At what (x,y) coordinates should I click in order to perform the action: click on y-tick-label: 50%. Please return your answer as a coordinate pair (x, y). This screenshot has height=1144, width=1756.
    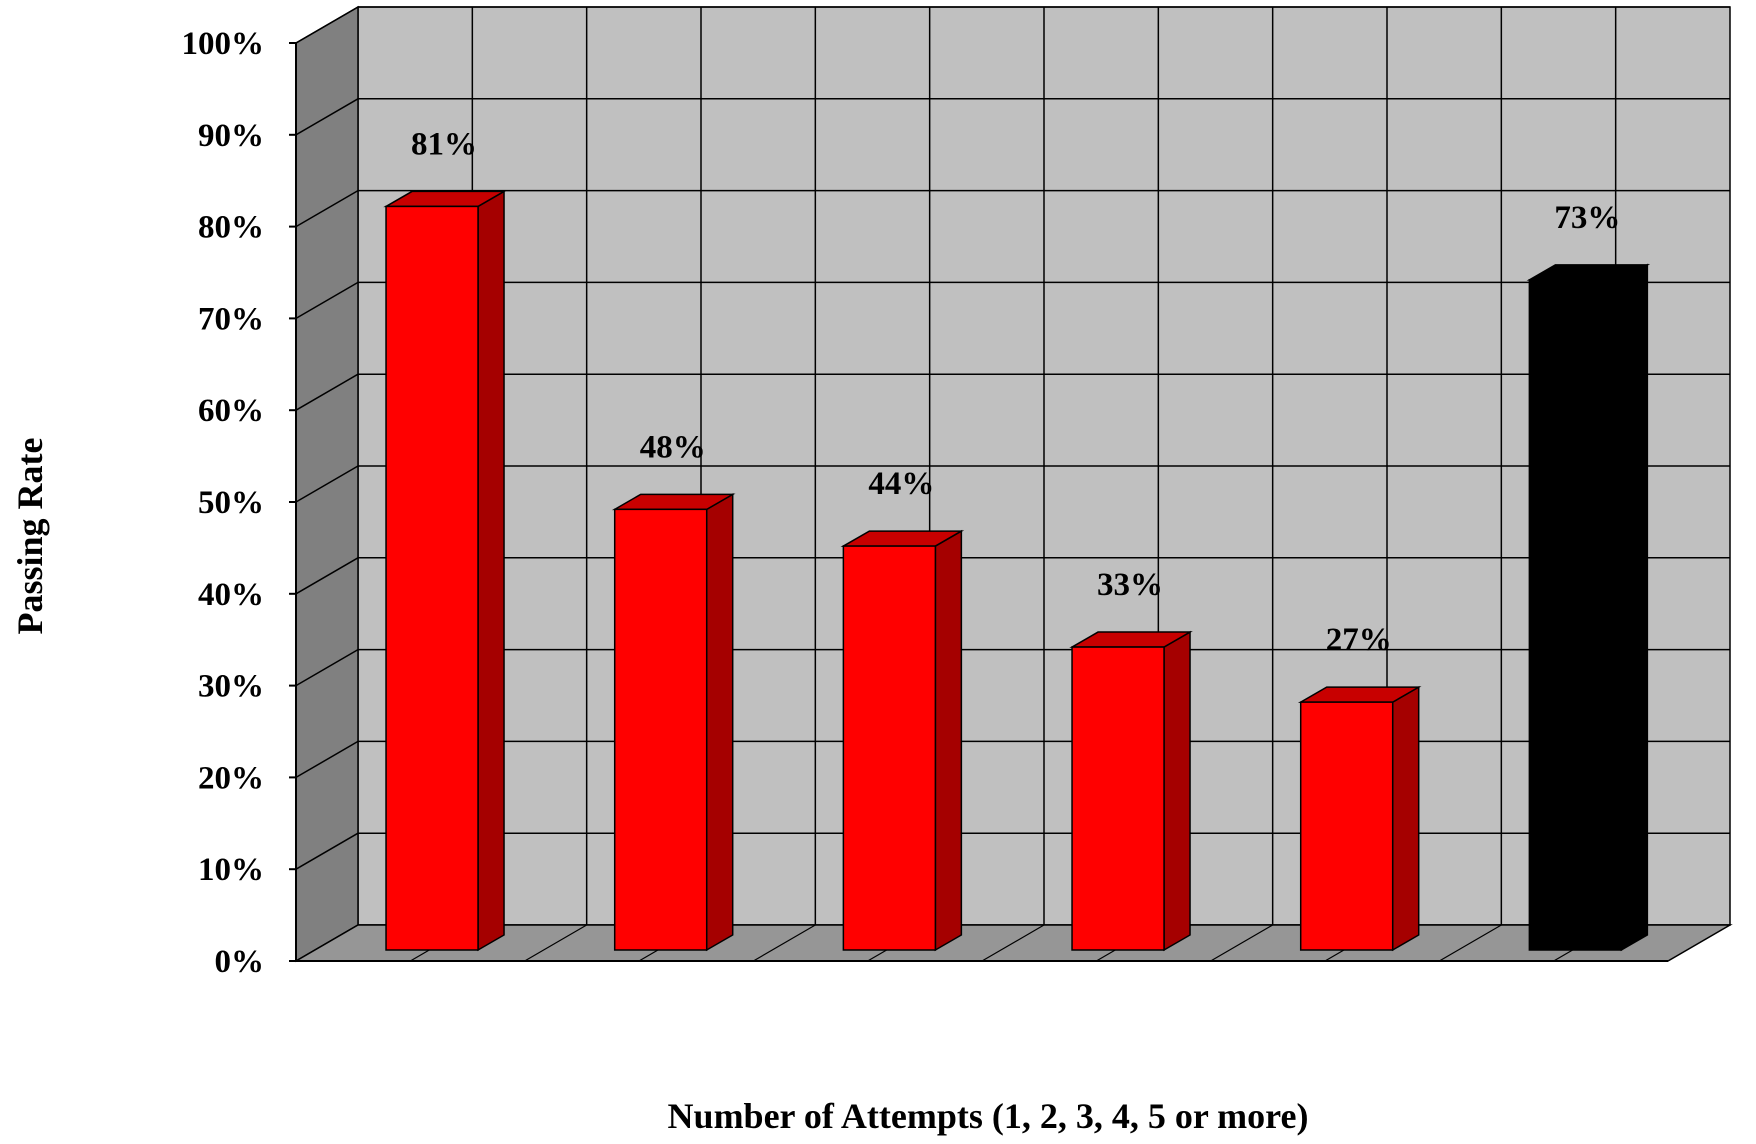
    Looking at the image, I should click on (231, 503).